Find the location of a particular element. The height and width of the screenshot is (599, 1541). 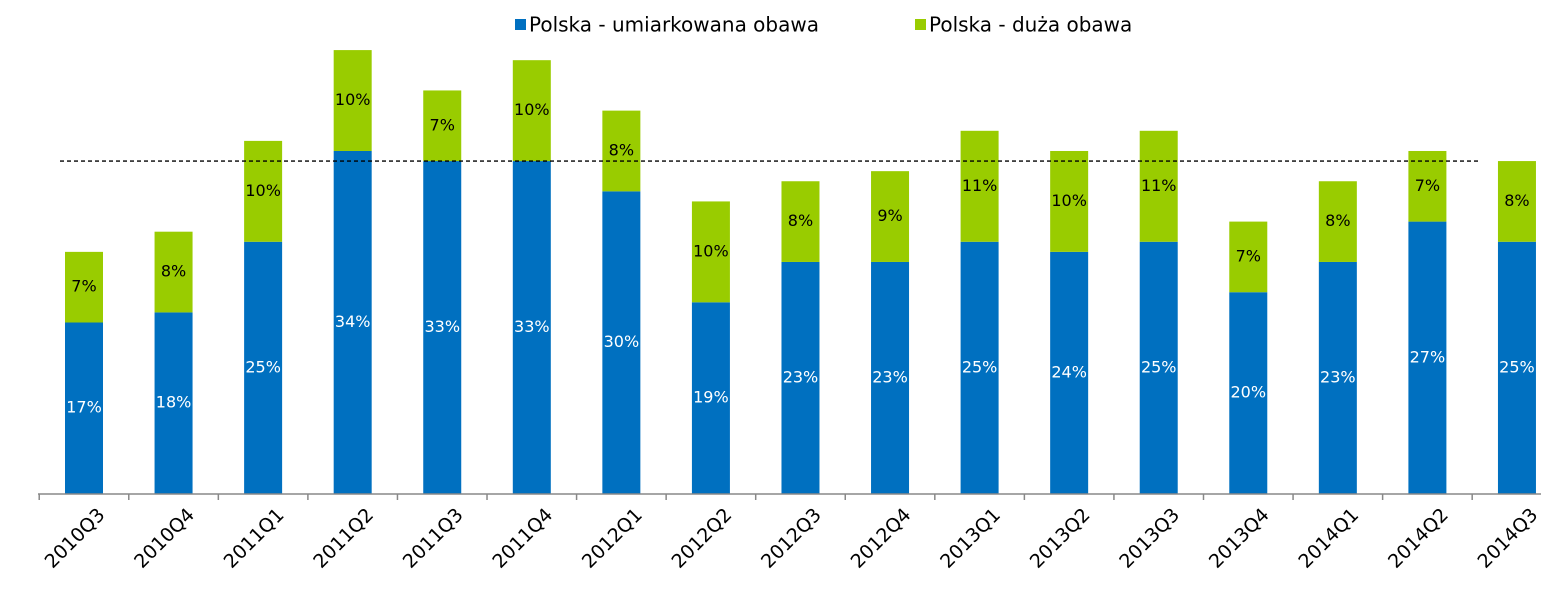

x-tick-label: 2013Q4 is located at coordinates (1239, 538).